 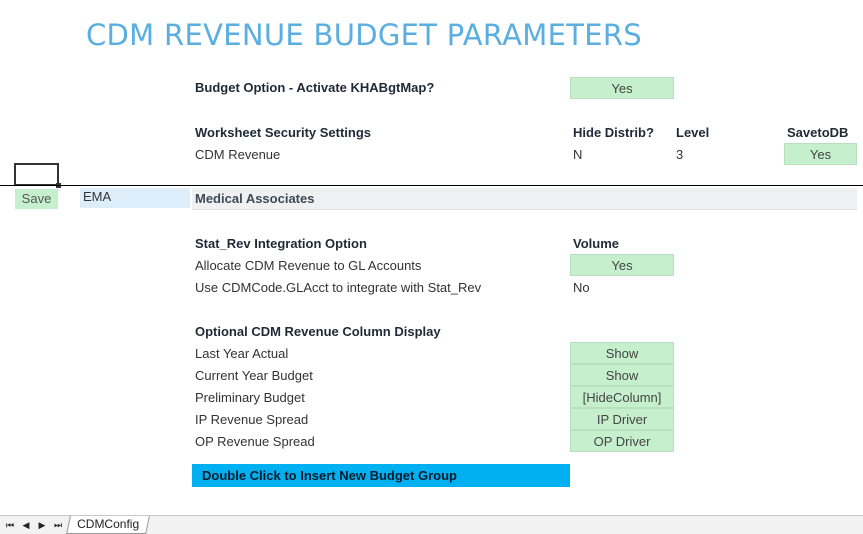 I want to click on ip-revenue-spread-label: IP Revenue Spread, so click(x=252, y=419).